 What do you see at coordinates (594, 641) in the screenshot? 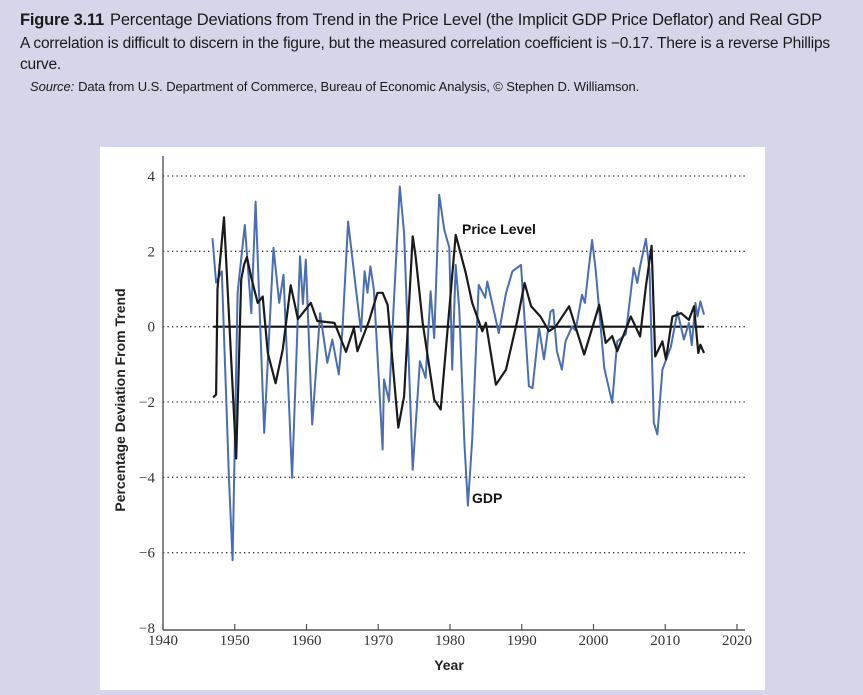
I see `x-tick-label: 2000` at bounding box center [594, 641].